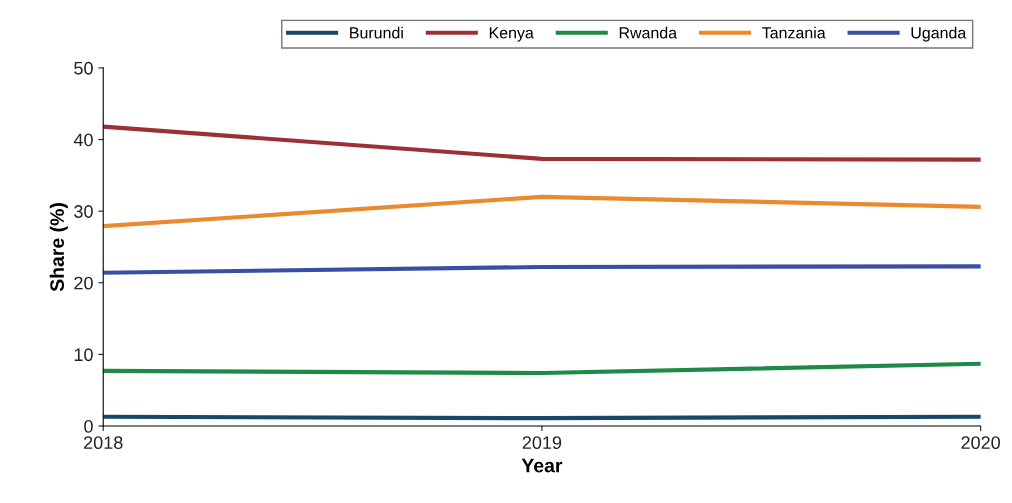 The width and height of the screenshot is (1012, 503). What do you see at coordinates (981, 443) in the screenshot?
I see `x-tick-label: 2020` at bounding box center [981, 443].